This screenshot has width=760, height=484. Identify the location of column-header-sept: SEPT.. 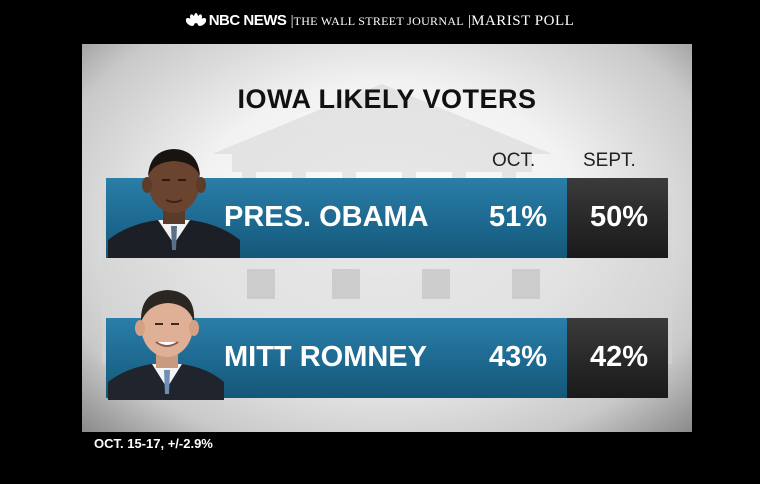
(609, 160).